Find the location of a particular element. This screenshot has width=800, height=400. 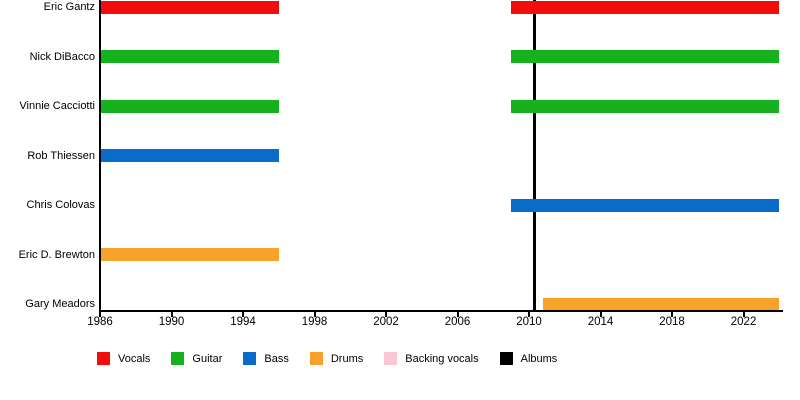

axis-tick-label: 1986 is located at coordinates (100, 322).